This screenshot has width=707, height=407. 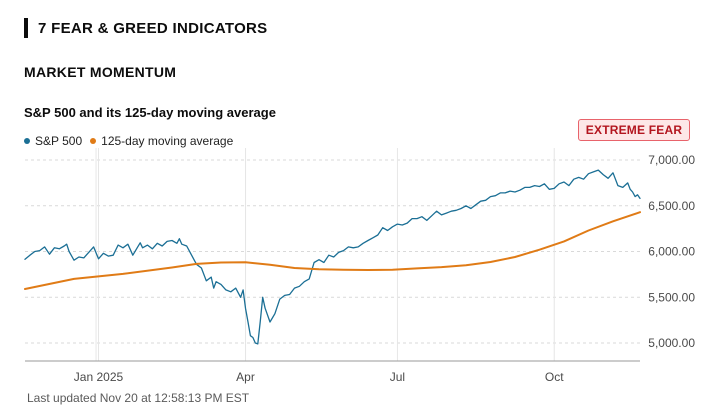 I want to click on x-tick-label: Jul, so click(x=397, y=377).